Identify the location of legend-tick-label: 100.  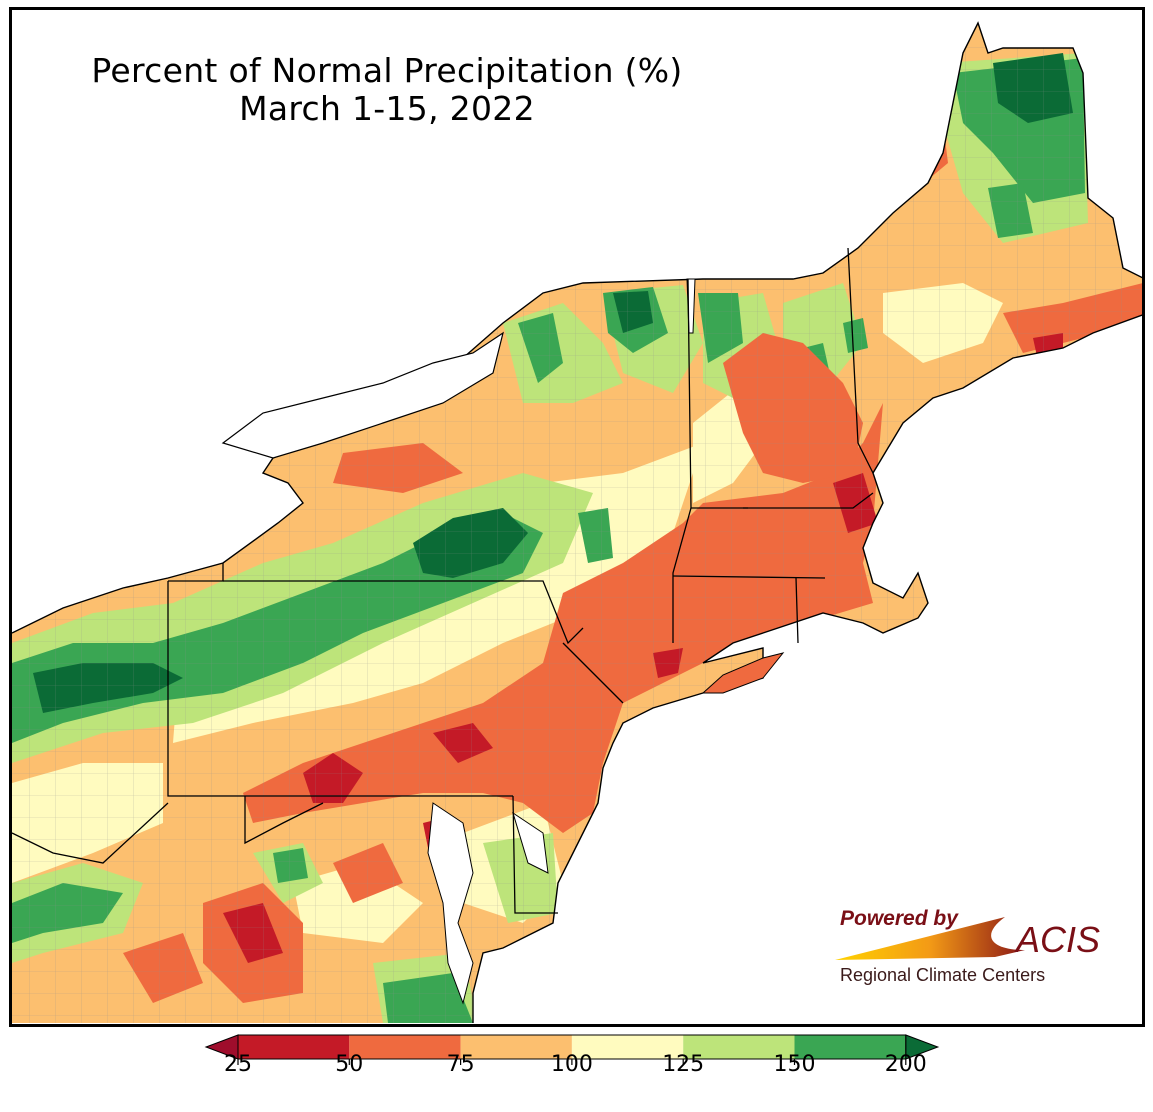
(571, 1064).